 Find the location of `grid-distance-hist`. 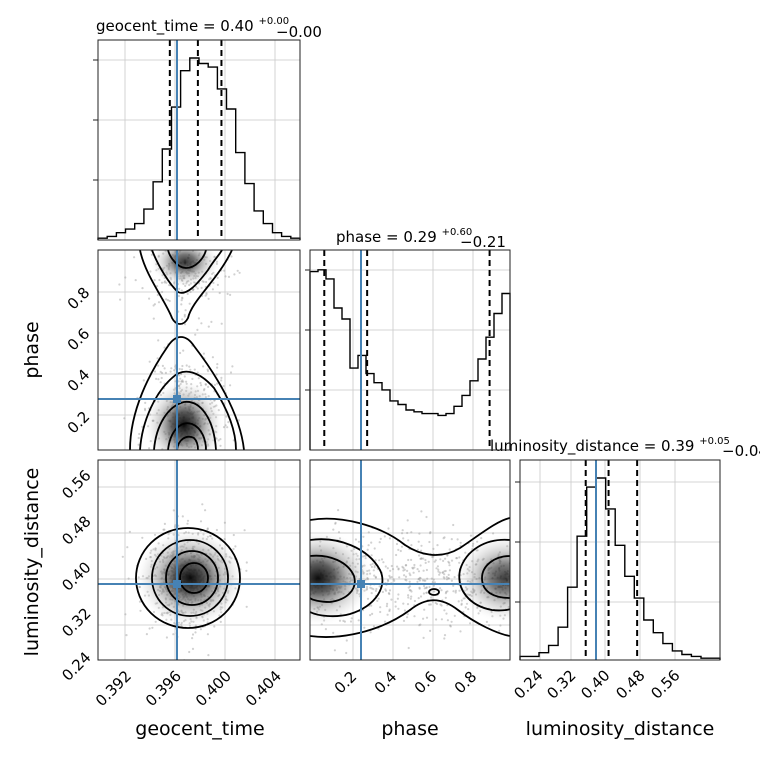

grid-distance-hist is located at coordinates (620, 560).